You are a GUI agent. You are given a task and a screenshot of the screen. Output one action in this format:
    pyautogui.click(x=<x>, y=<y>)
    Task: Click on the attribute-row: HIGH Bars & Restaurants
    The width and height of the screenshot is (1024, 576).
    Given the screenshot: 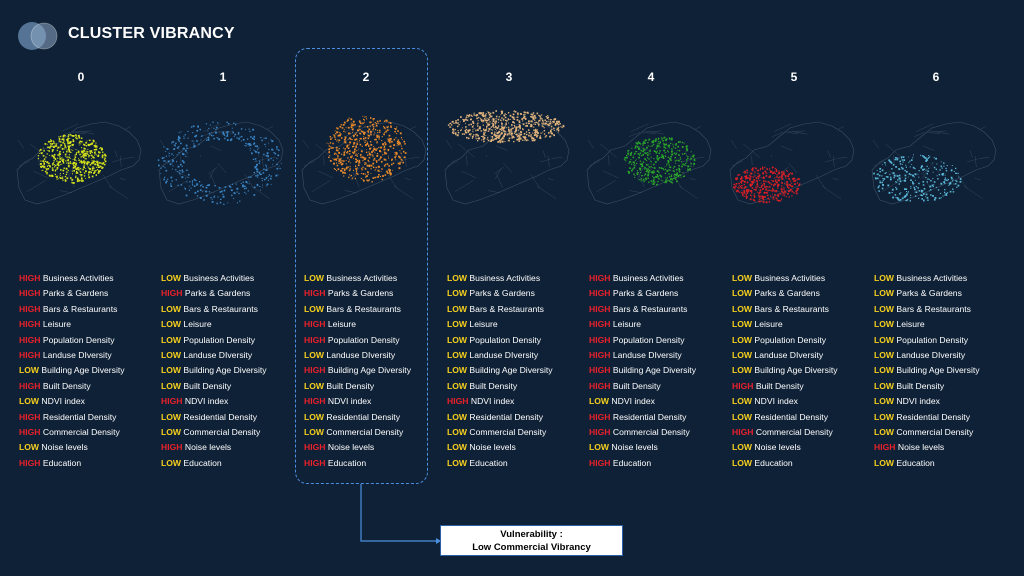 What is the action you would take?
    pyautogui.click(x=72, y=309)
    